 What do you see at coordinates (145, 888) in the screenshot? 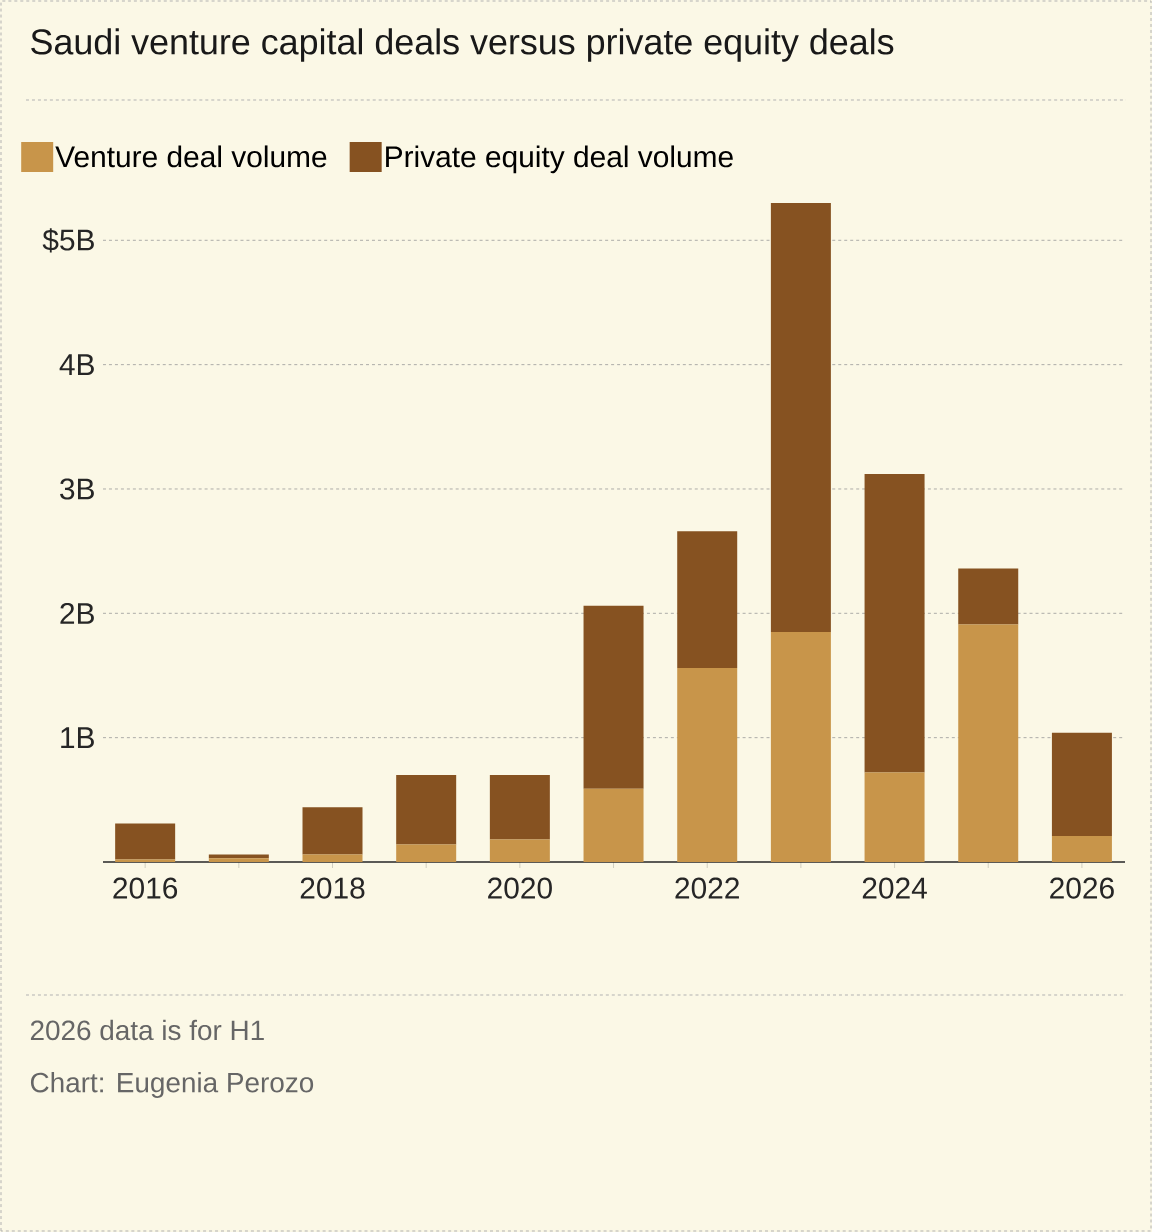
I see `x-tick-label: 2016` at bounding box center [145, 888].